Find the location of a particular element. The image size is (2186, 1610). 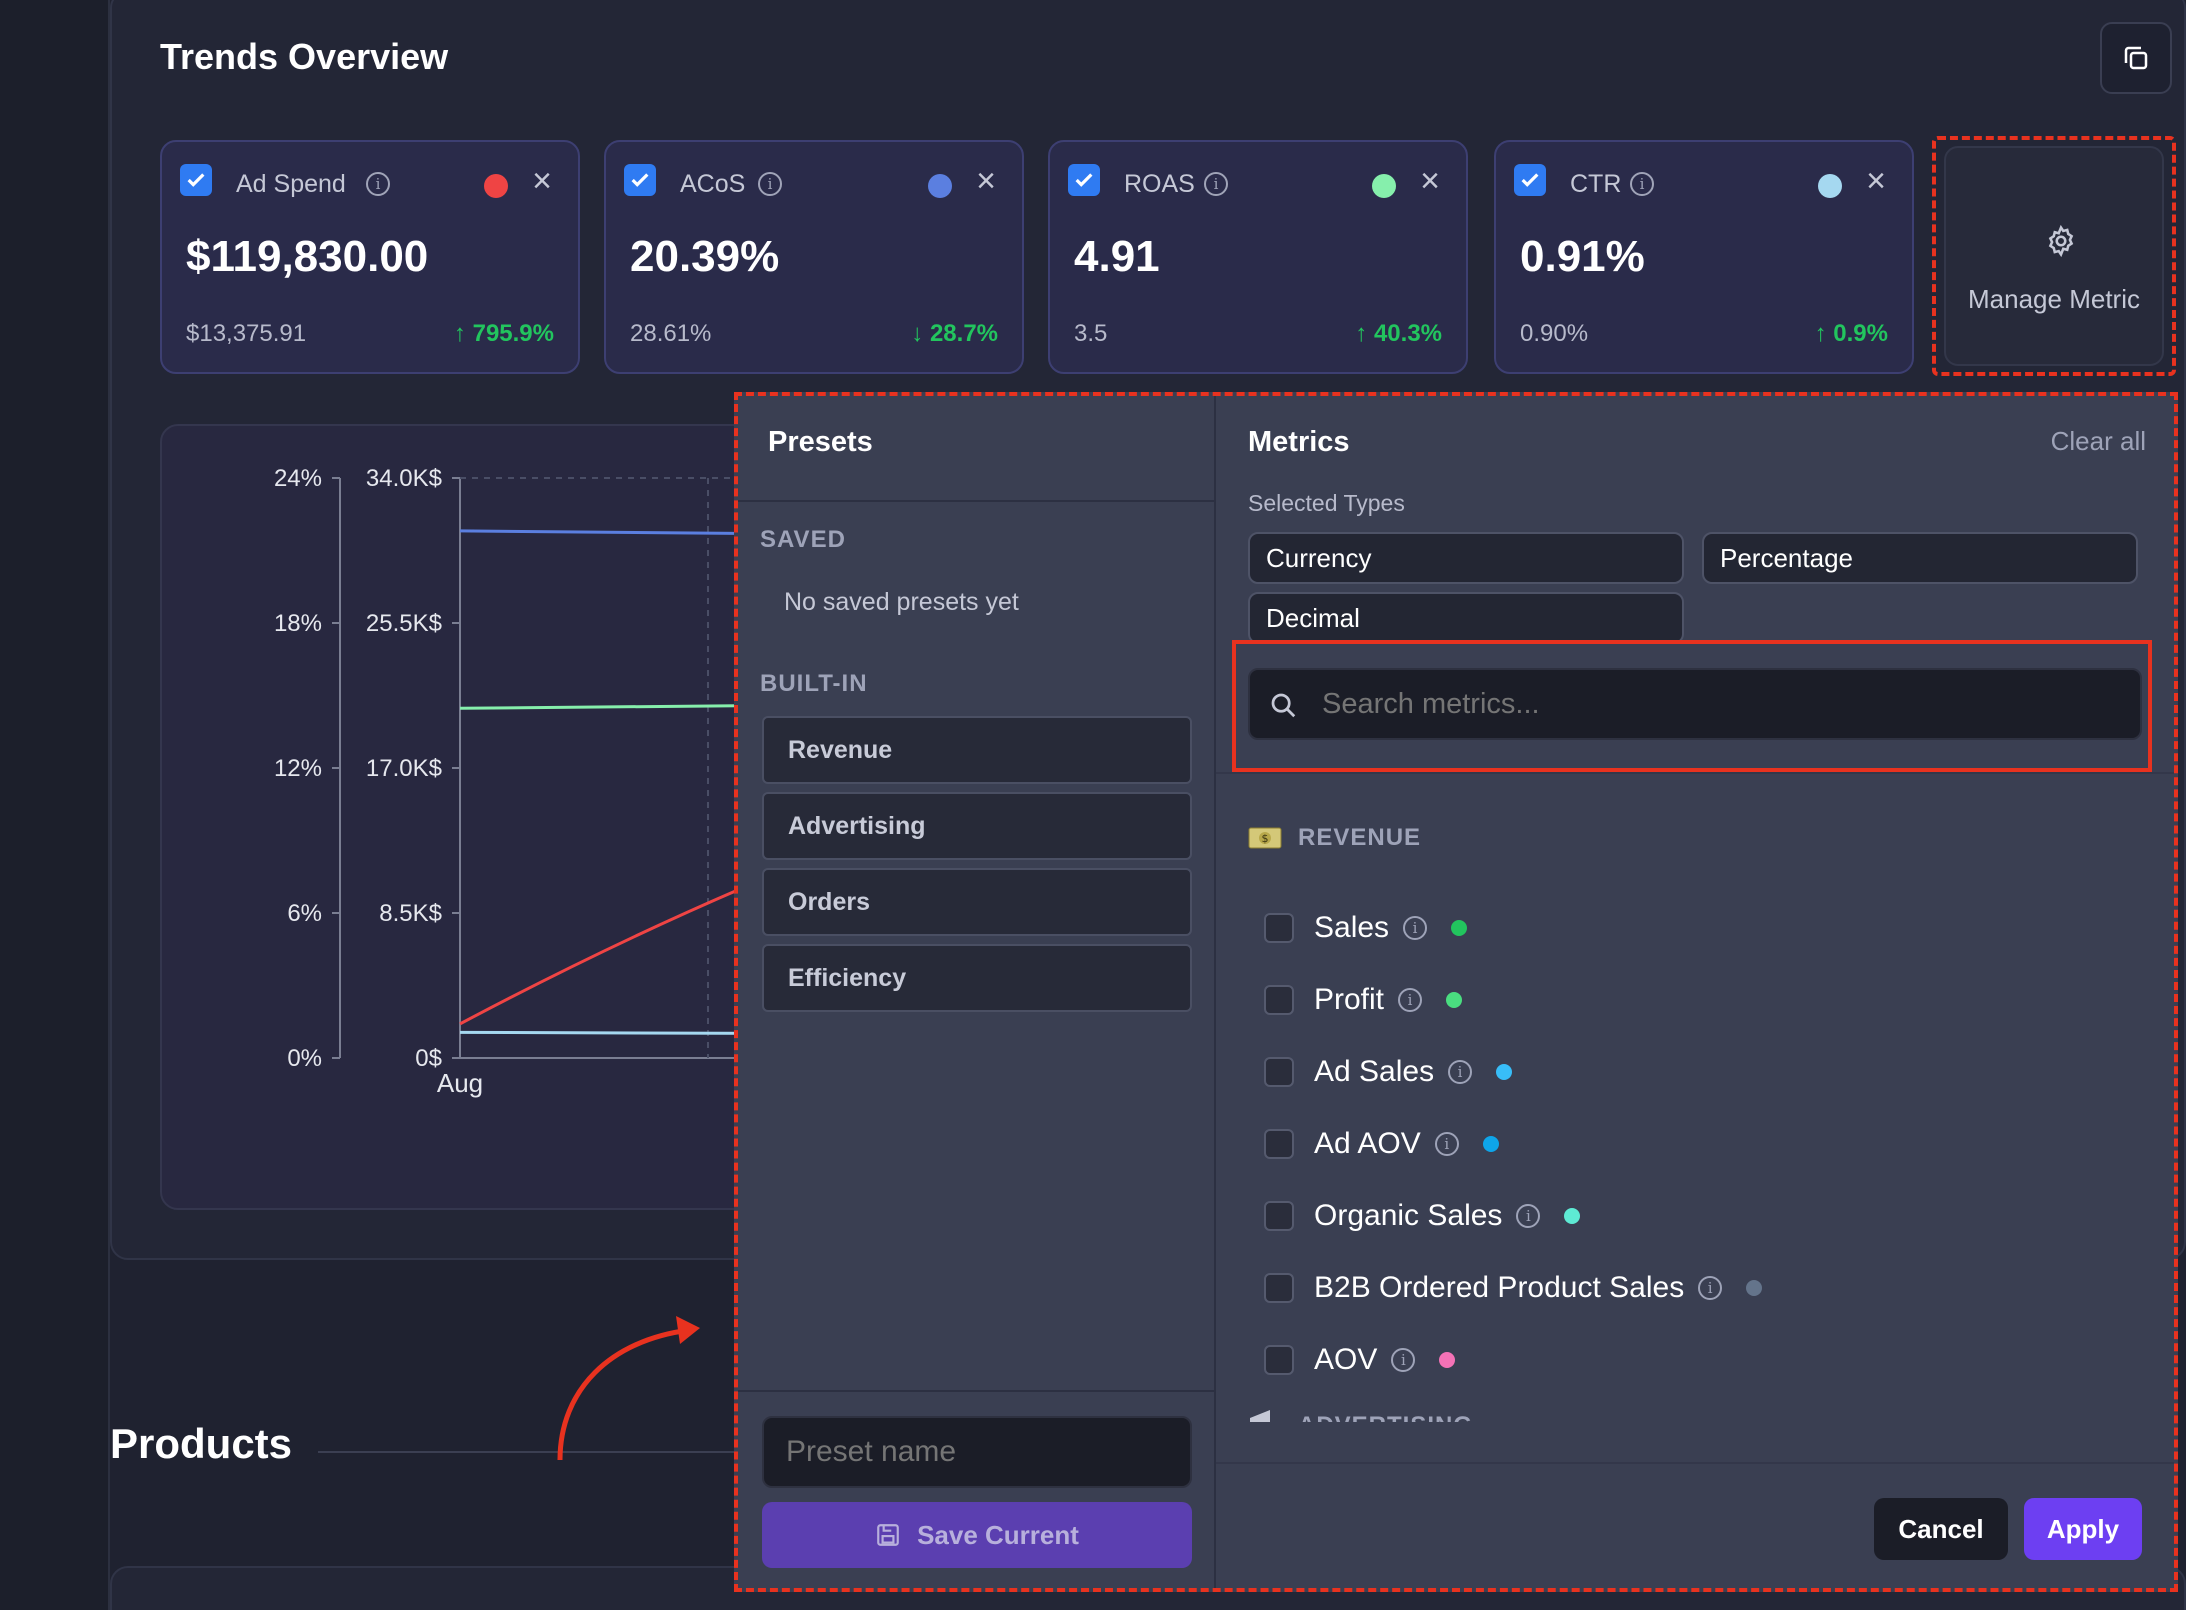

preset-name-input is located at coordinates (977, 1452).